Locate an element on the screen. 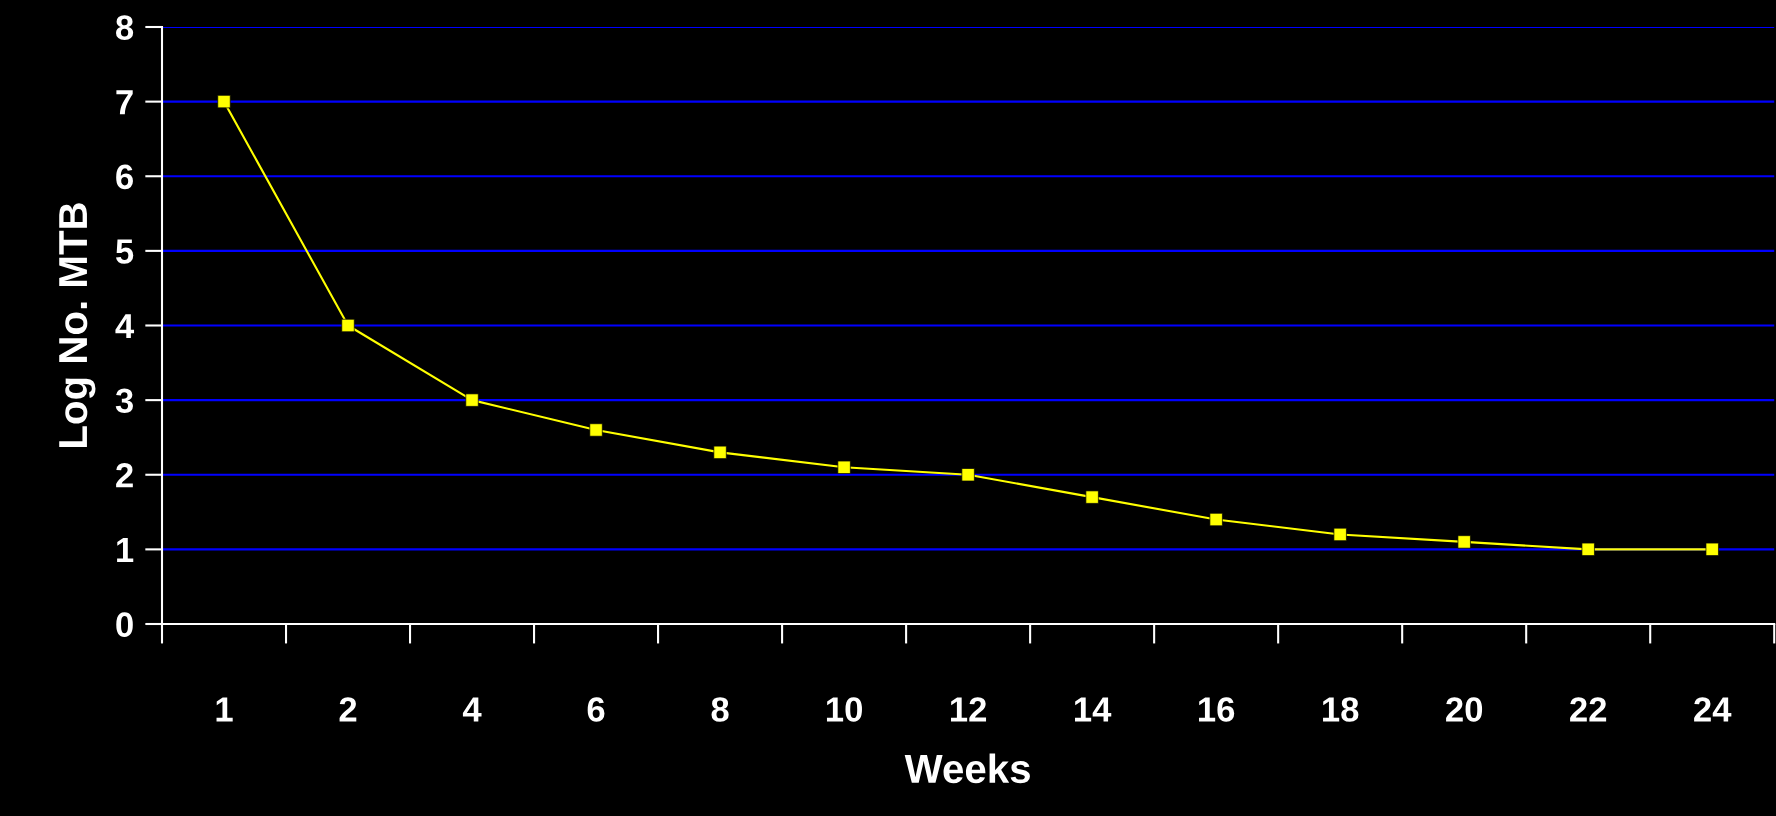 This screenshot has width=1776, height=816. x-tick-label: 12 is located at coordinates (968, 709).